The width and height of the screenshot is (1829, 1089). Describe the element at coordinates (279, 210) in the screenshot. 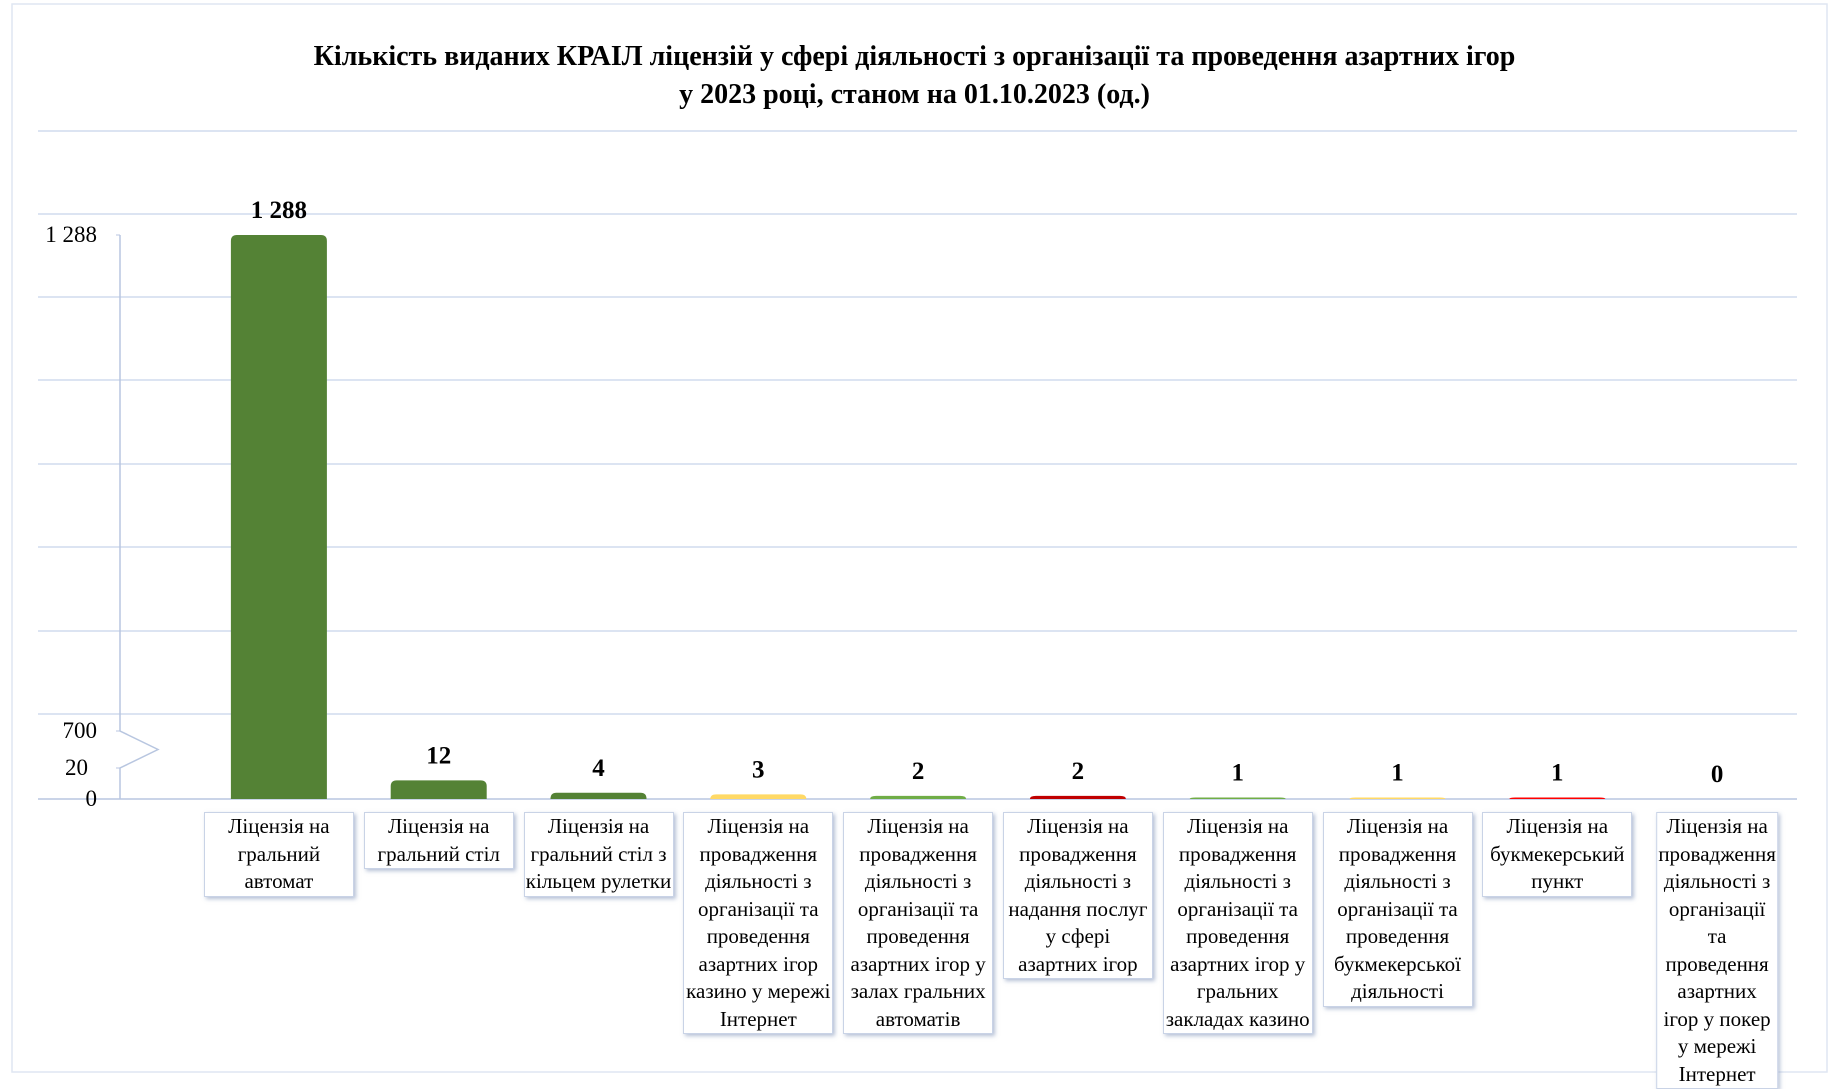

I see `data-label: 1 288` at that location.